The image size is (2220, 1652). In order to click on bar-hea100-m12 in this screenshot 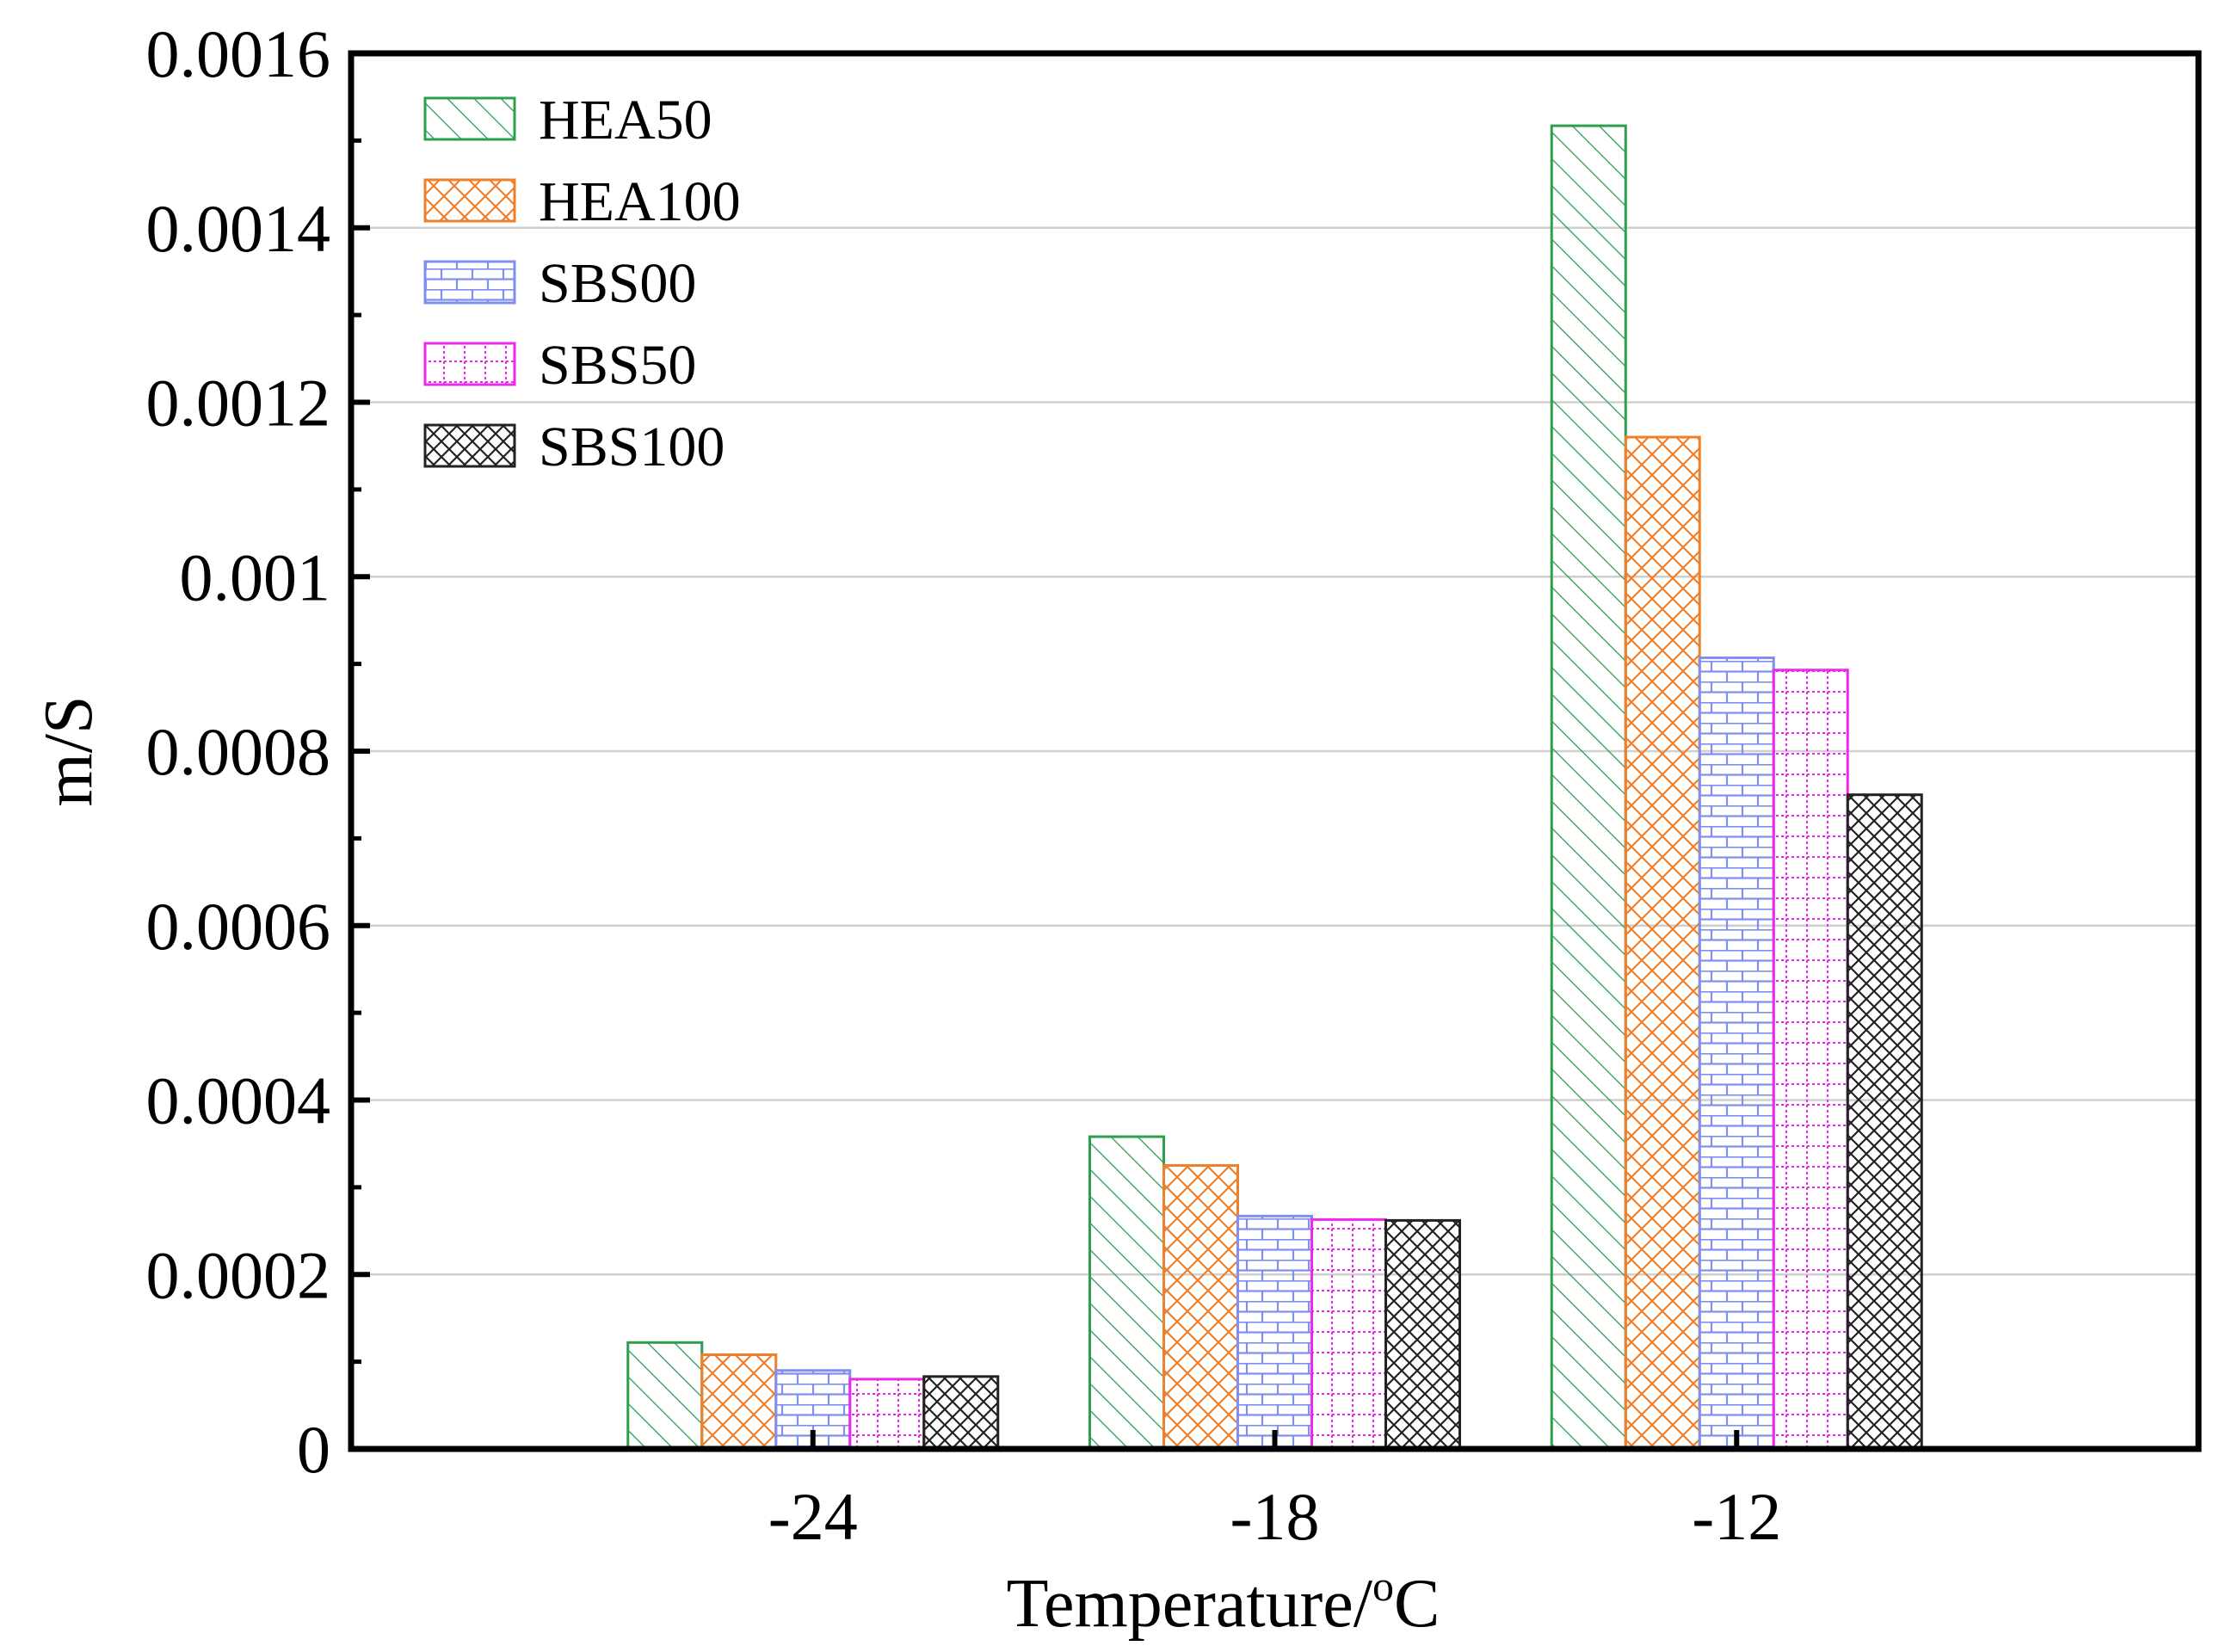, I will do `click(1662, 943)`.